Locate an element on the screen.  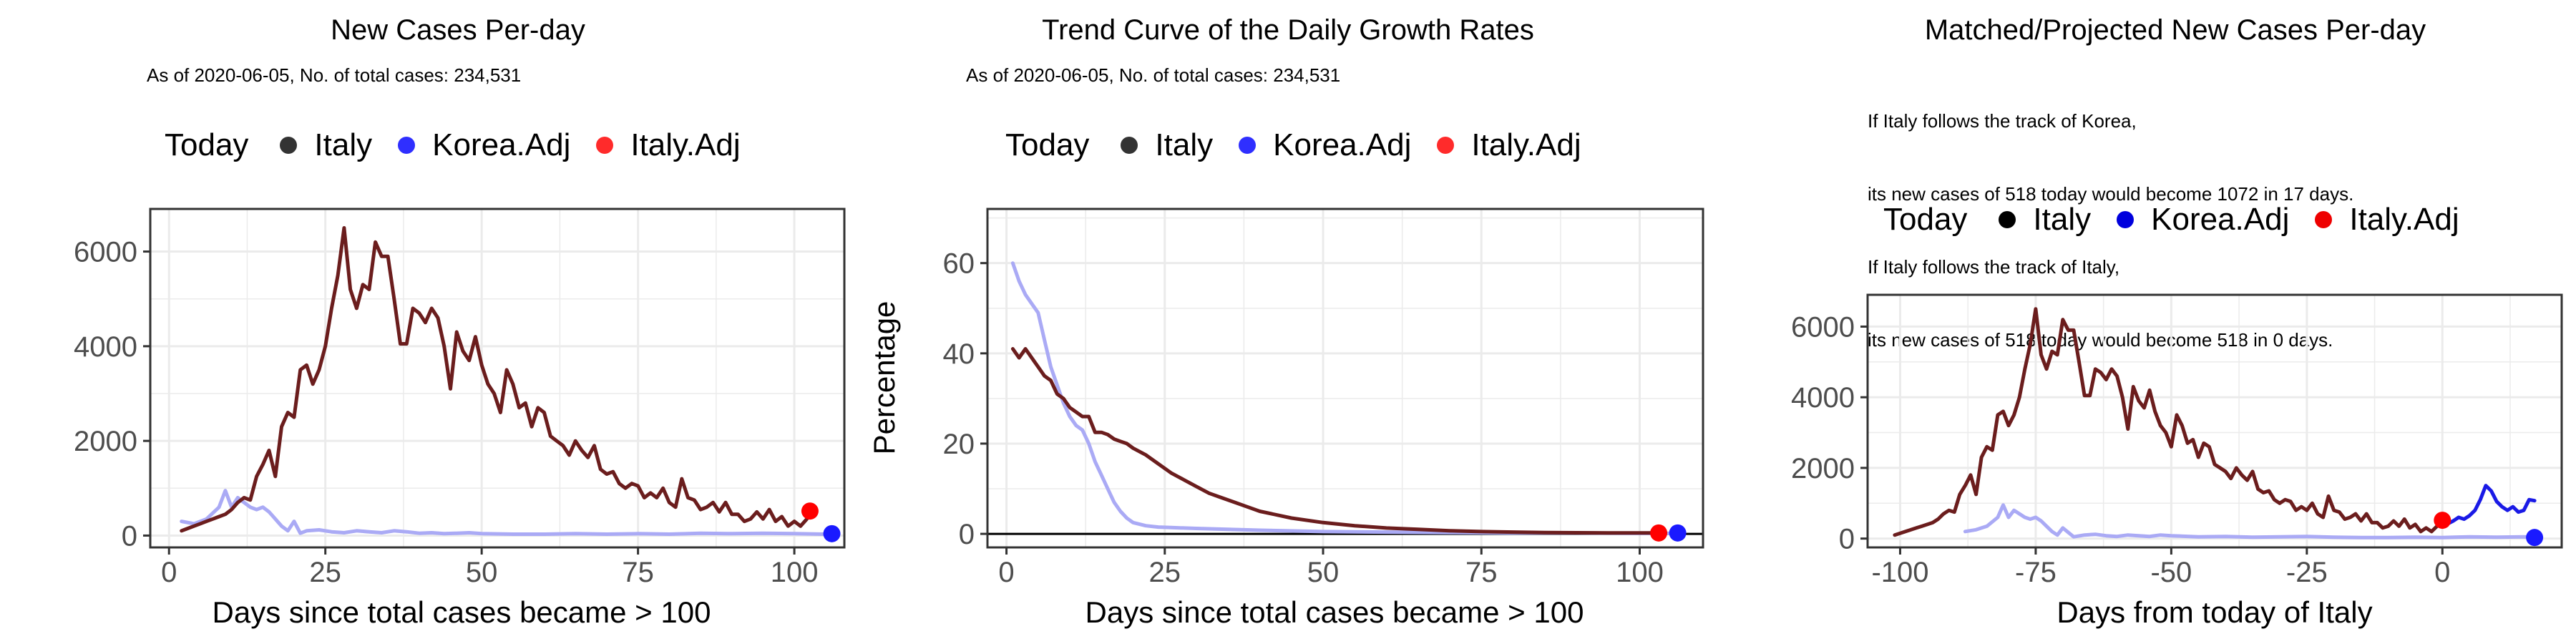
x-tick-label: -25 is located at coordinates (2307, 572).